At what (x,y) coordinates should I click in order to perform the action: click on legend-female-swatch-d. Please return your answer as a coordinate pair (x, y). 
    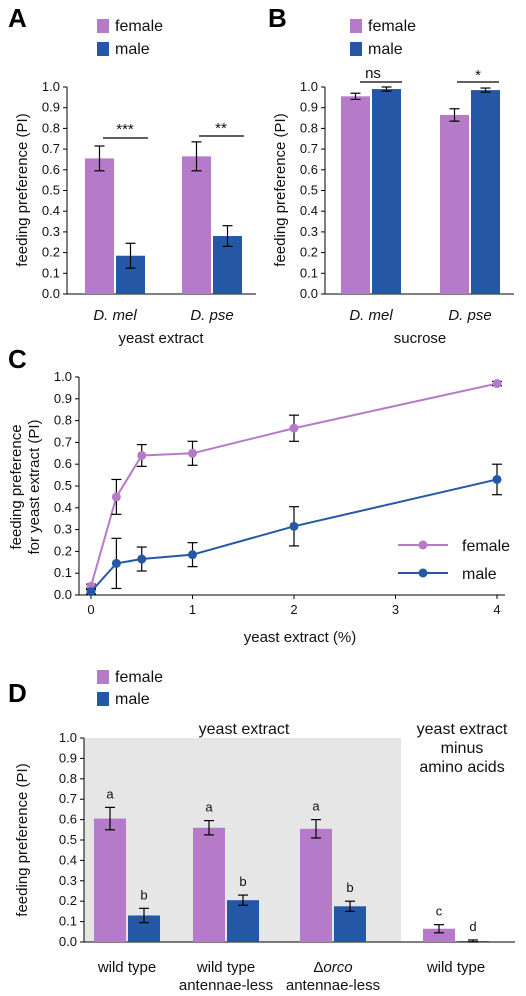
    Looking at the image, I should click on (103, 677).